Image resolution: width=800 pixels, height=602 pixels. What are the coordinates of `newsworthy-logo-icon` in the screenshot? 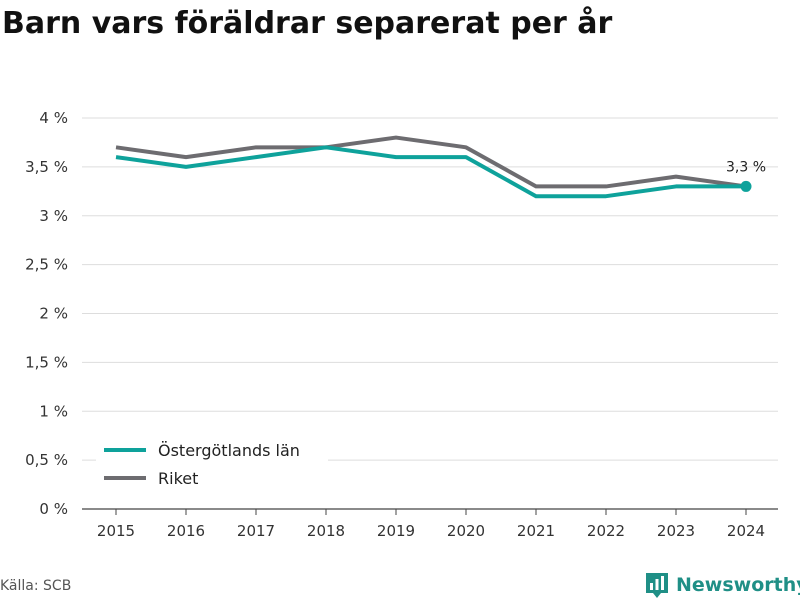 It's located at (657, 585).